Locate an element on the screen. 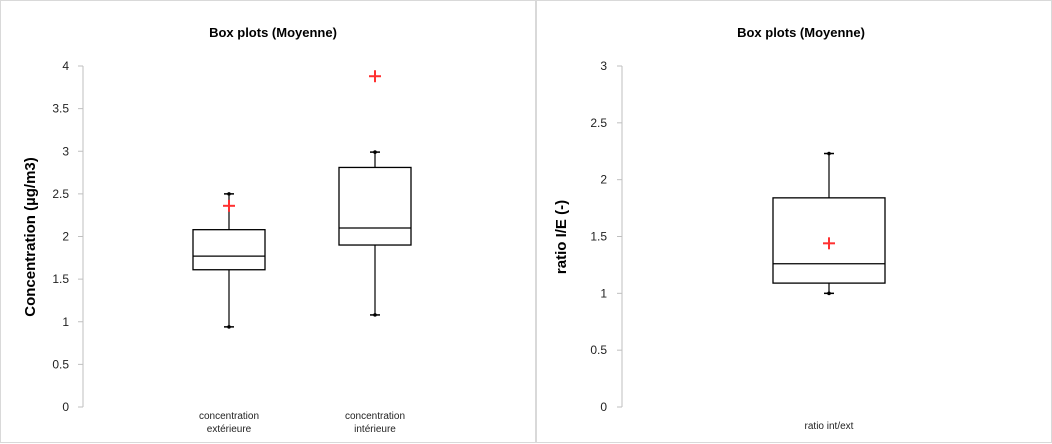 The width and height of the screenshot is (1052, 444). x-category-label: intérieure is located at coordinates (375, 429).